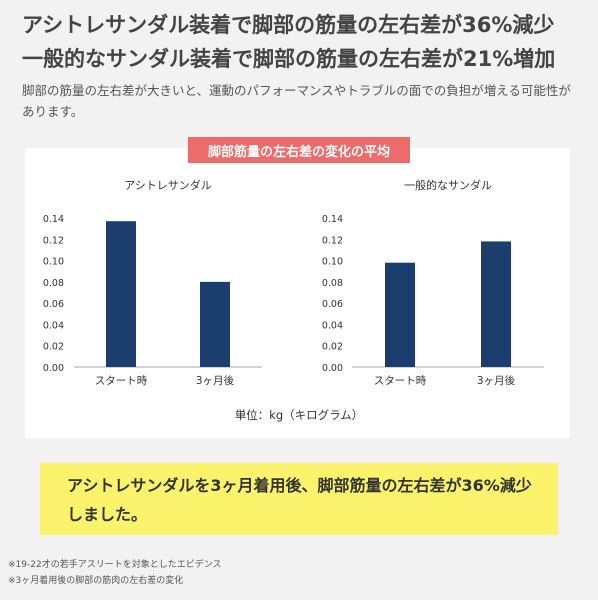 This screenshot has width=598, height=600. I want to click on chart-title: 一般的なサンダル, so click(448, 185).